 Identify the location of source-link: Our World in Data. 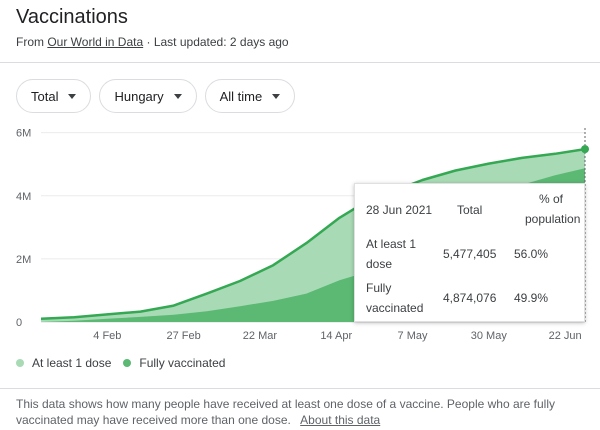
(95, 42).